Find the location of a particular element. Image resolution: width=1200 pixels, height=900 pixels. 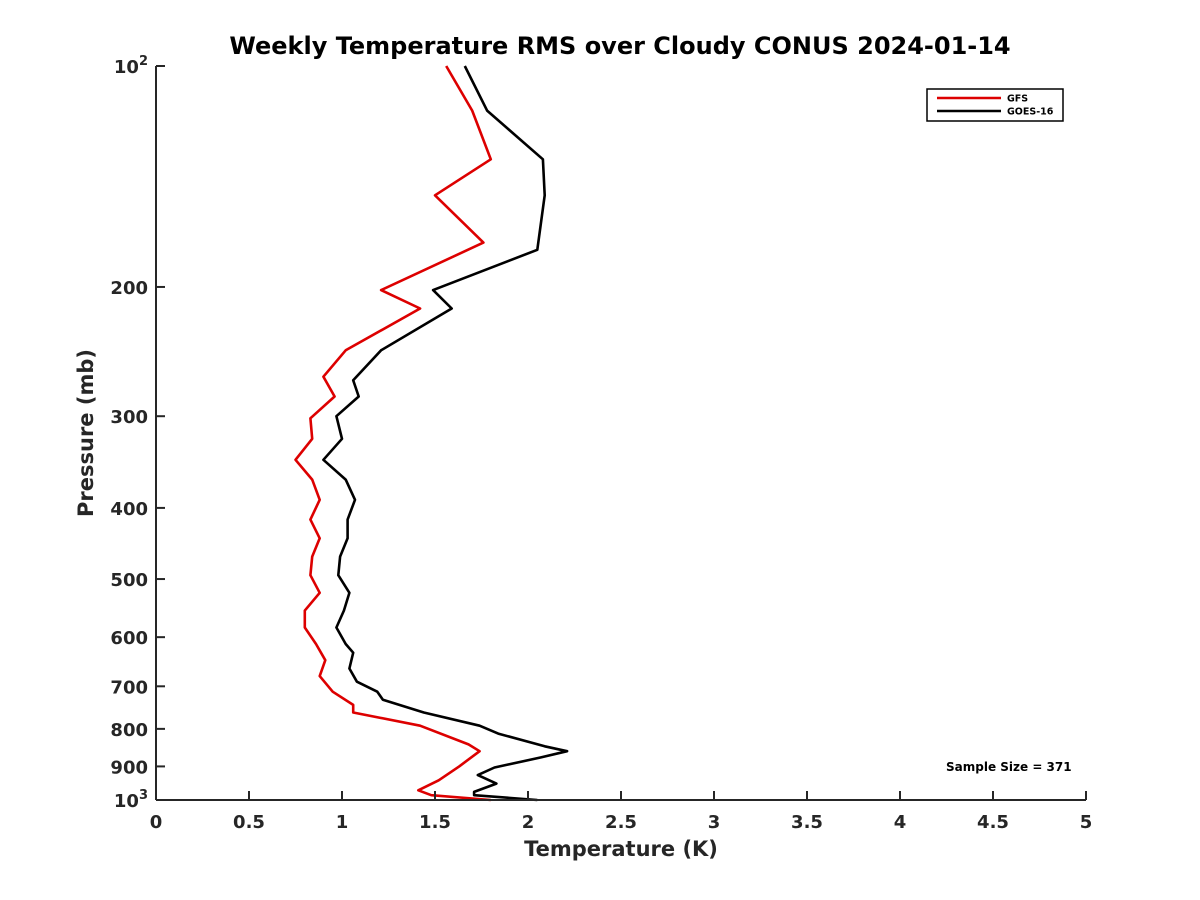

x-tick-label: 1 is located at coordinates (342, 822).